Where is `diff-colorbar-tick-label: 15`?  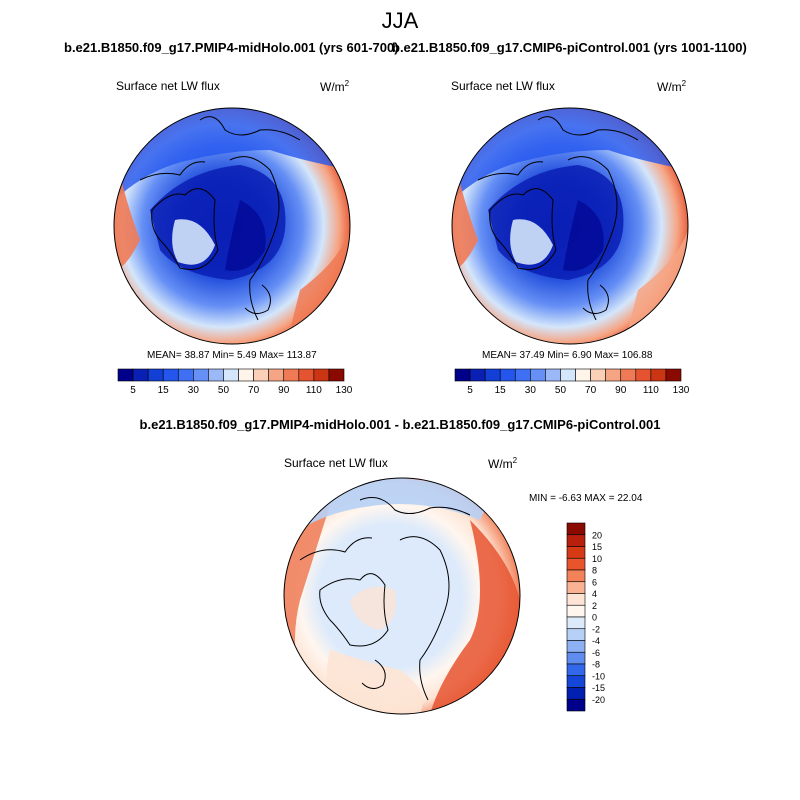 diff-colorbar-tick-label: 15 is located at coordinates (597, 547).